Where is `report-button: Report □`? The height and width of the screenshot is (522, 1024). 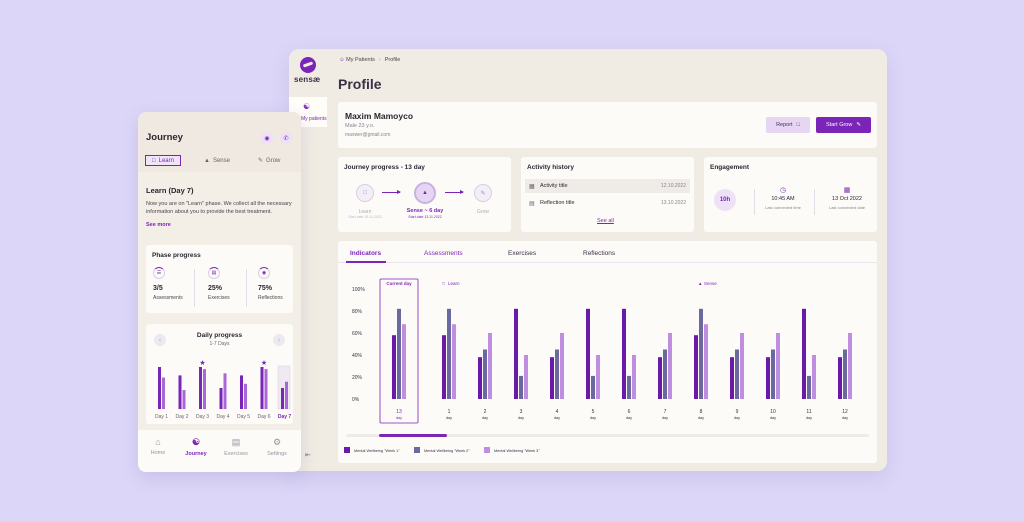
report-button: Report □ is located at coordinates (788, 125).